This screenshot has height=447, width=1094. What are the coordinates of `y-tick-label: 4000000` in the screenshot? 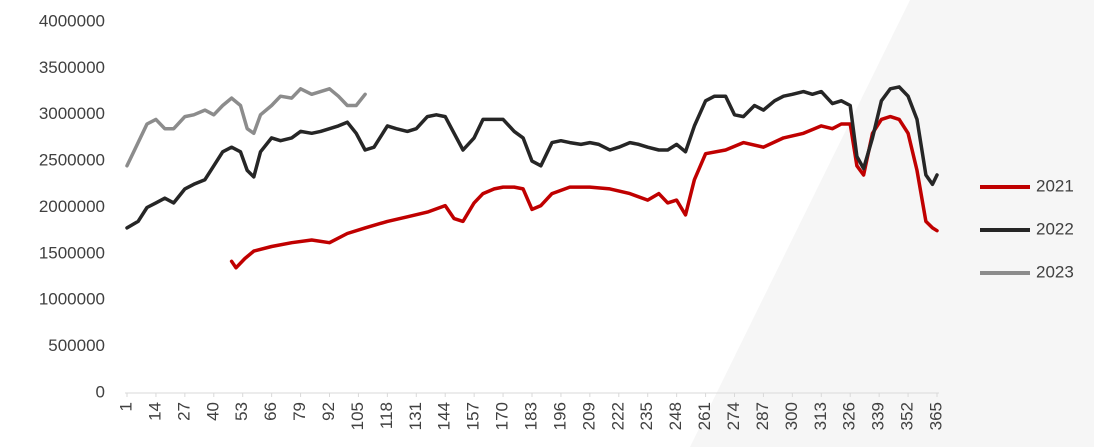 It's located at (72, 20).